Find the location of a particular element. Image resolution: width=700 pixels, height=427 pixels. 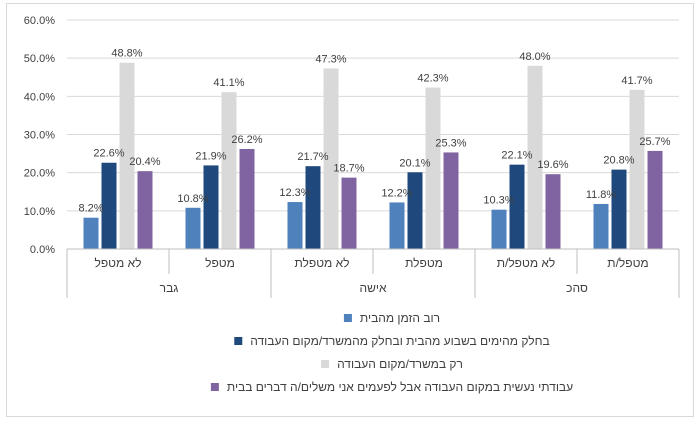

data-label: 25.3% is located at coordinates (450, 143).